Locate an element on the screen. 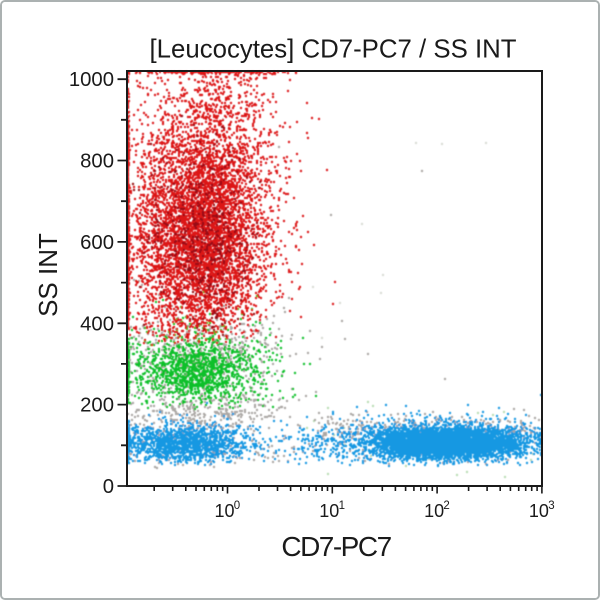 Image resolution: width=600 pixels, height=600 pixels. svg-text: 1000 is located at coordinates (91, 80).